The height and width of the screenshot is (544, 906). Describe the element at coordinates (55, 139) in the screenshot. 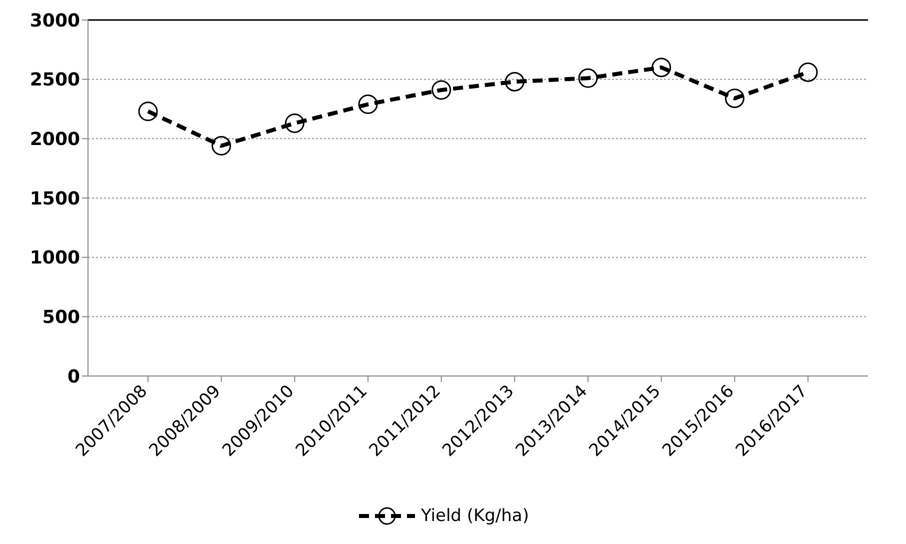

I see `y-tick-label: 2000` at that location.